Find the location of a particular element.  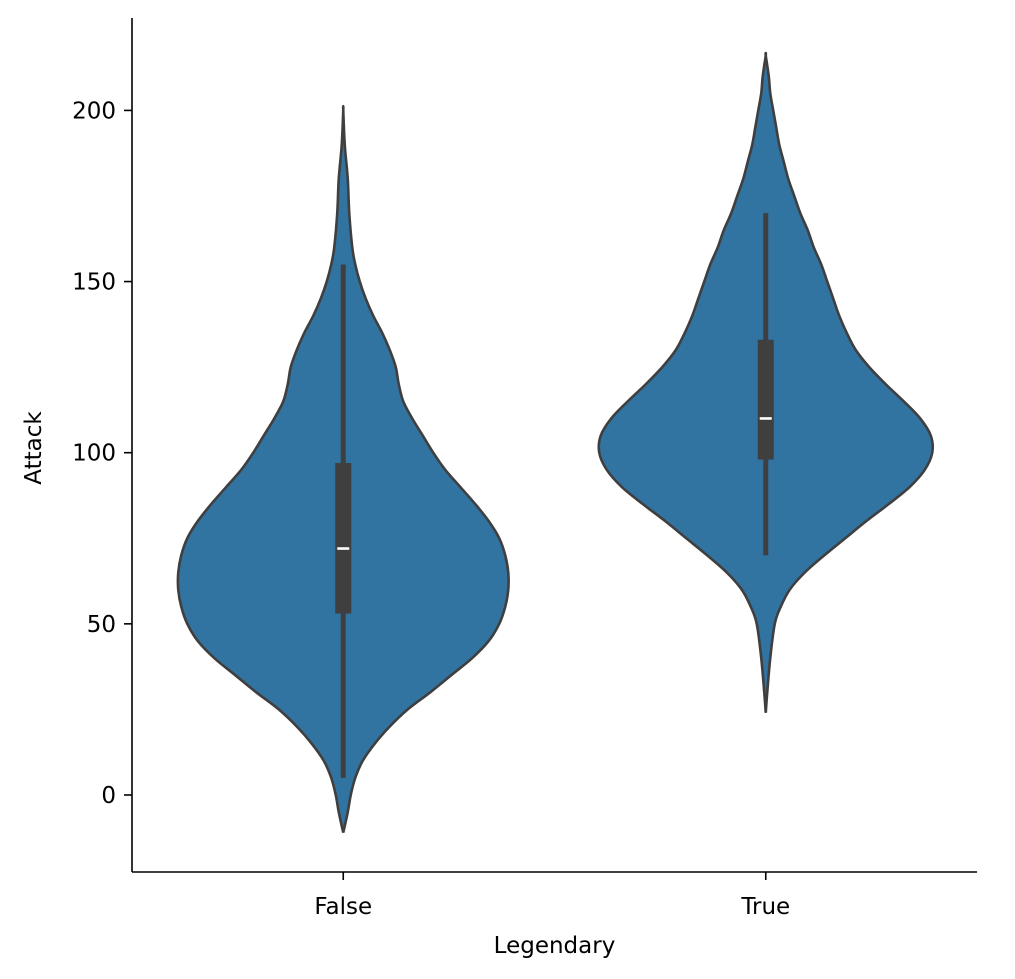

iqr-box-true is located at coordinates (765, 399).